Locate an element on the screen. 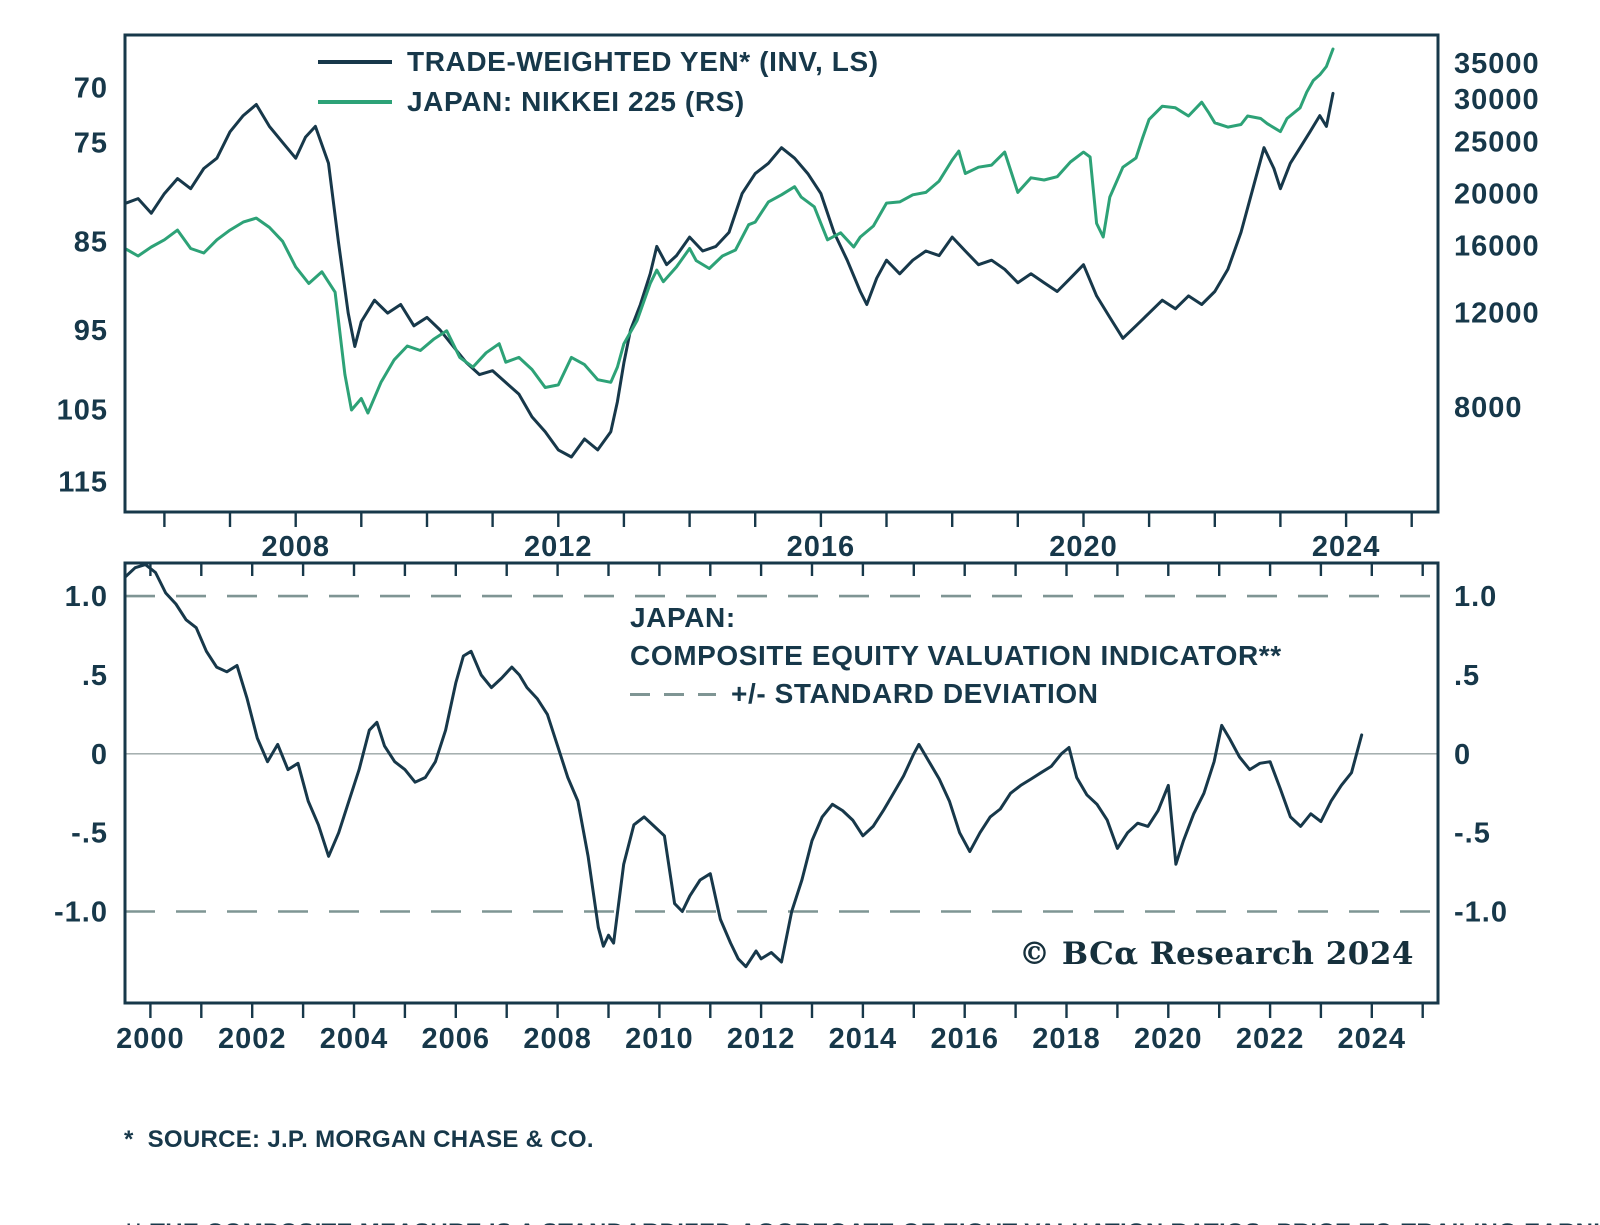 This screenshot has height=1225, width=1600. annotation-line-japan: JAPAN: is located at coordinates (683, 617).